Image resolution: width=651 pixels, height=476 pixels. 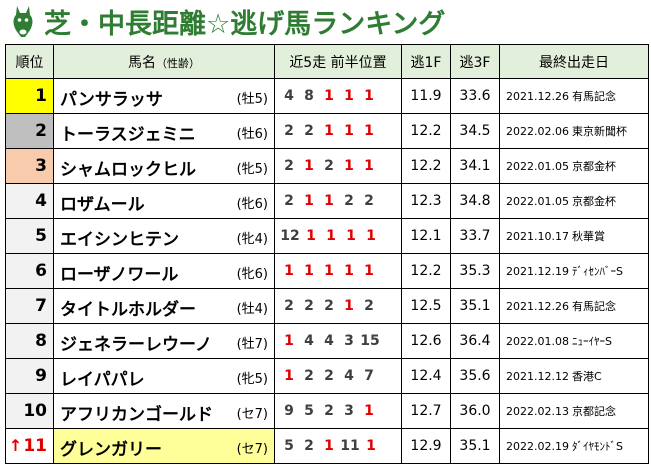 What do you see at coordinates (35, 446) in the screenshot?
I see `rank-value: 11` at bounding box center [35, 446].